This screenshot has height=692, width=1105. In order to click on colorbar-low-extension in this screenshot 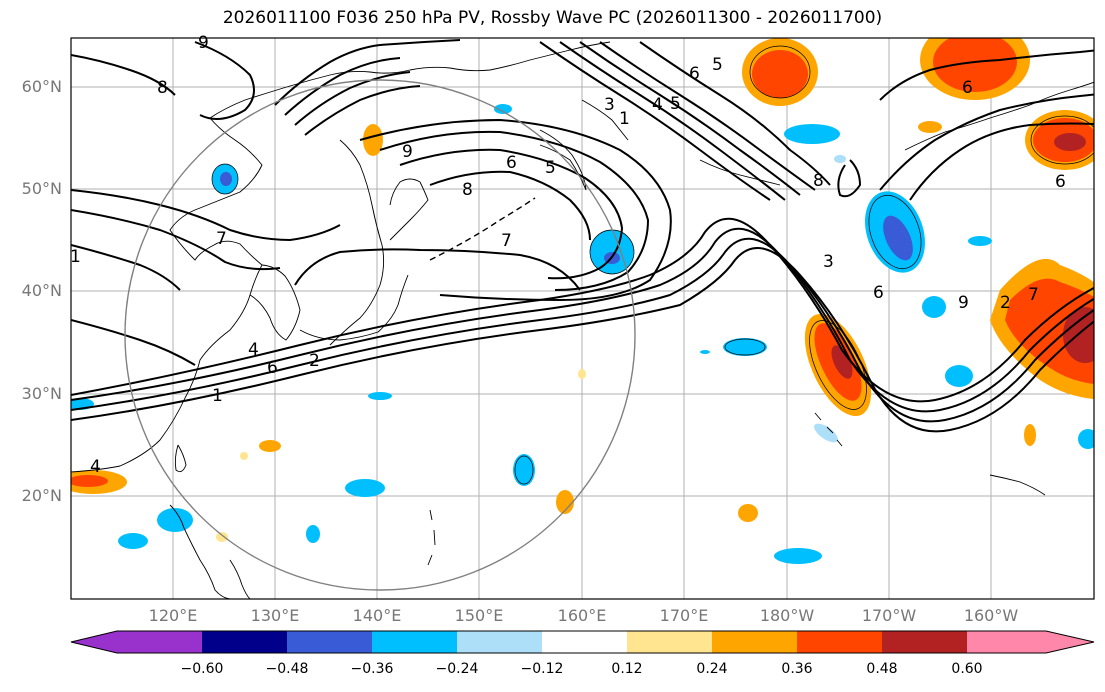, I will do `click(94, 642)`.